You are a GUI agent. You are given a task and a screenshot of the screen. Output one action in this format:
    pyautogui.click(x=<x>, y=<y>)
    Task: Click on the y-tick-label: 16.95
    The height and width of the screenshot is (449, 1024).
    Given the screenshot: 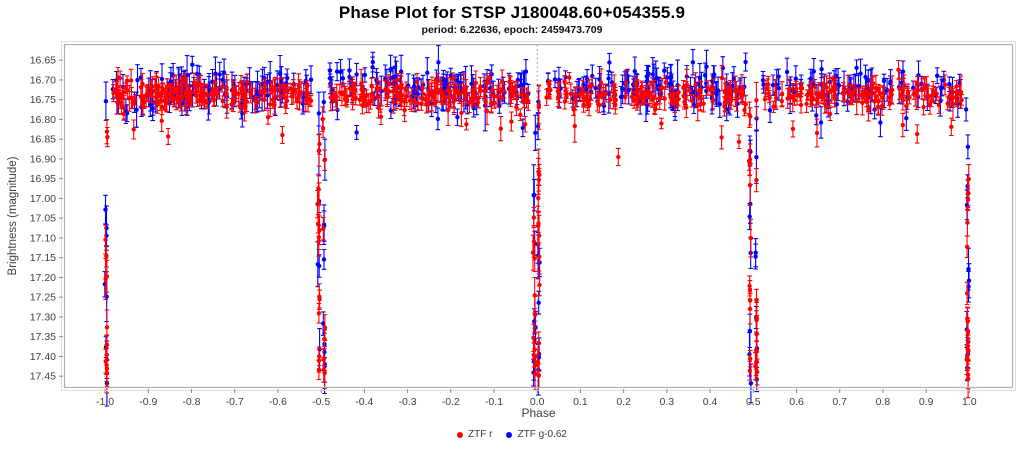 What is the action you would take?
    pyautogui.click(x=43, y=179)
    